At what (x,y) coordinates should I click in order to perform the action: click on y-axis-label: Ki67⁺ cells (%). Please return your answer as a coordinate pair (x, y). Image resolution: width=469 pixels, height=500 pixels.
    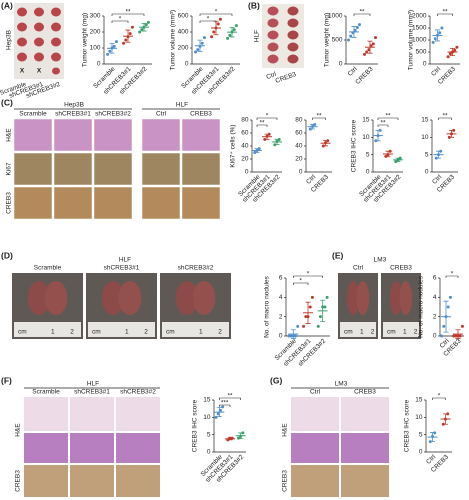
    Looking at the image, I should click on (233, 145).